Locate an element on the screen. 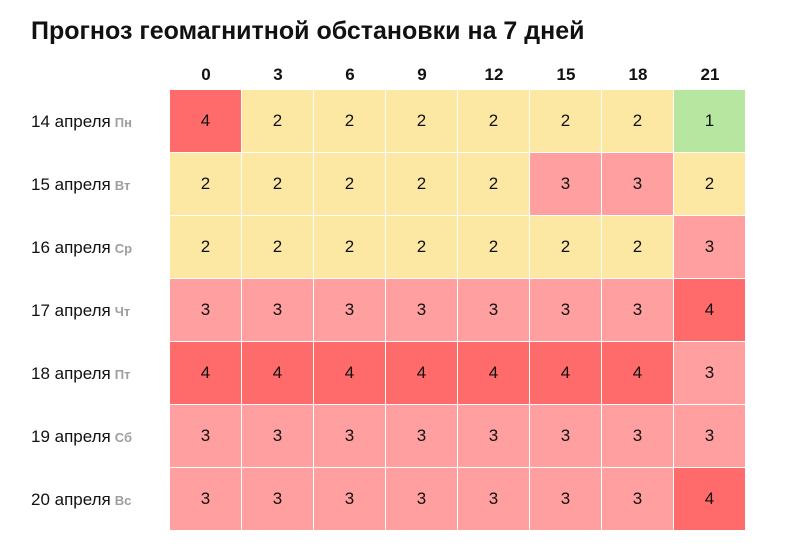 This screenshot has height=553, width=796. day-date: 16 апреля is located at coordinates (71, 247).